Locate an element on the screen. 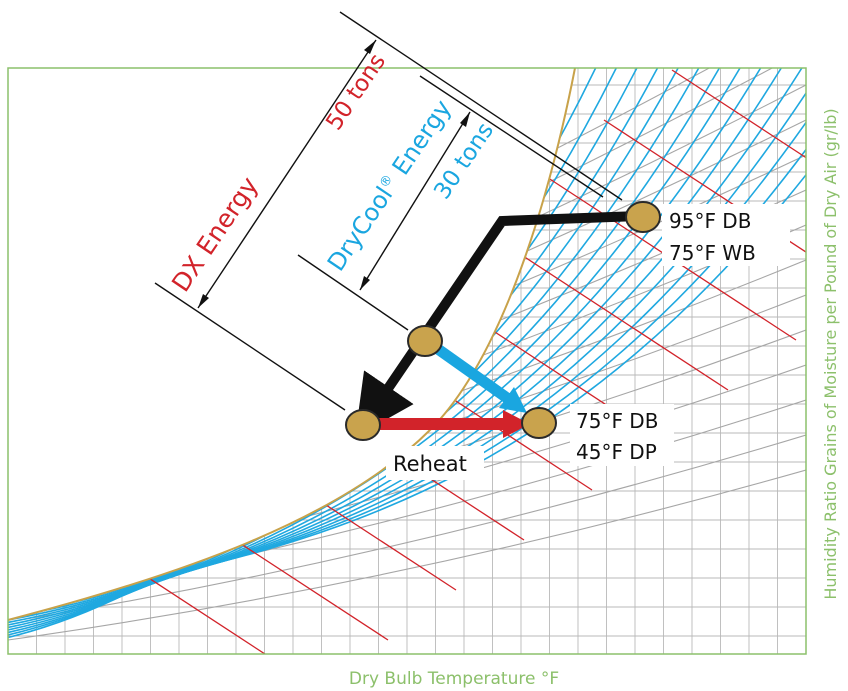  drycool-arrowhead-bottom is located at coordinates (365, 283).